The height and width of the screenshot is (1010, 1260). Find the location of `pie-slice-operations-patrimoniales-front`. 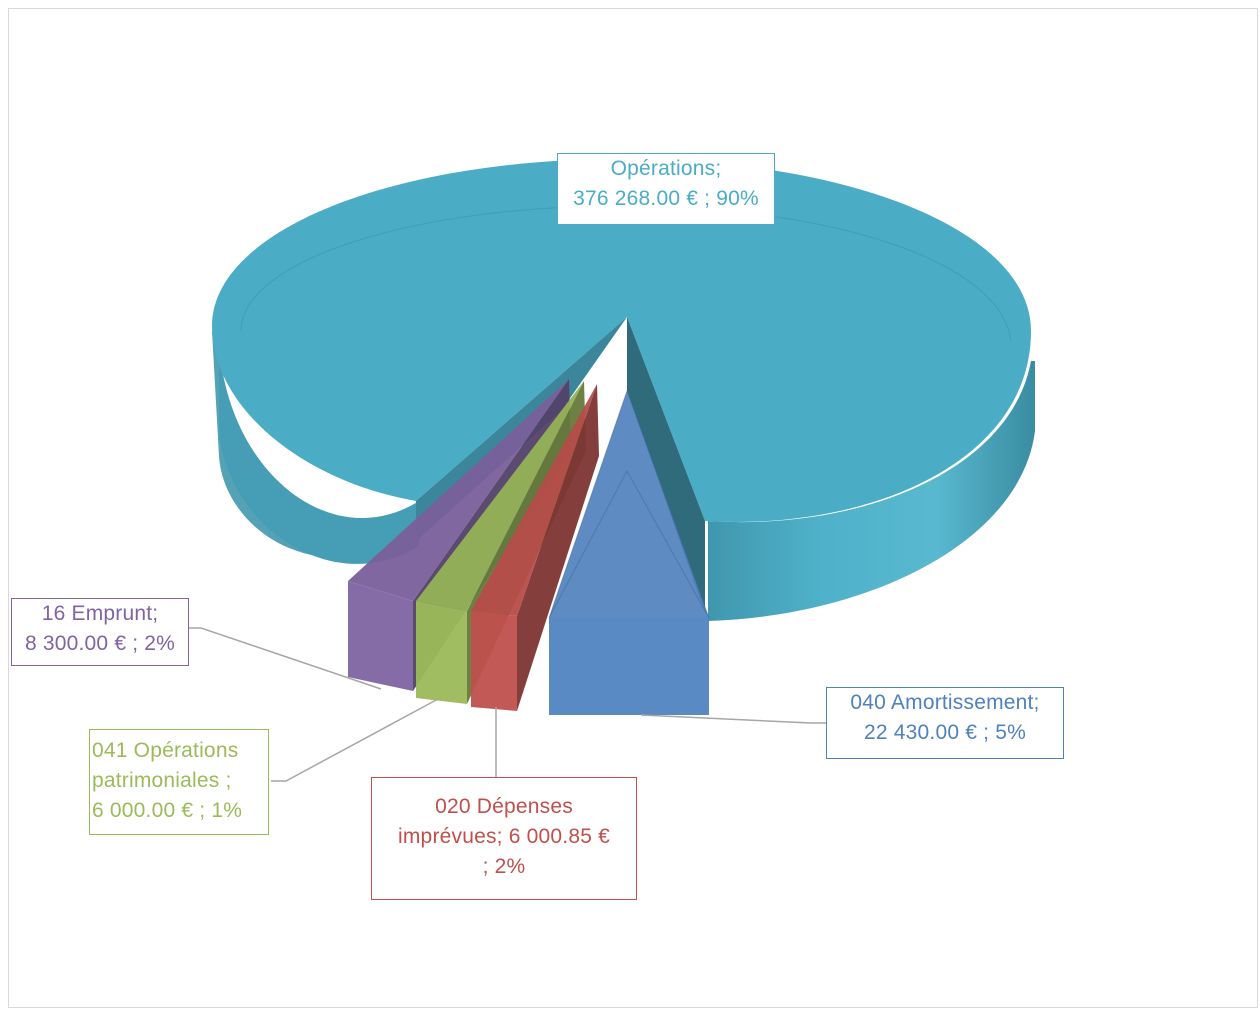

pie-slice-operations-patrimoniales-front is located at coordinates (441, 652).